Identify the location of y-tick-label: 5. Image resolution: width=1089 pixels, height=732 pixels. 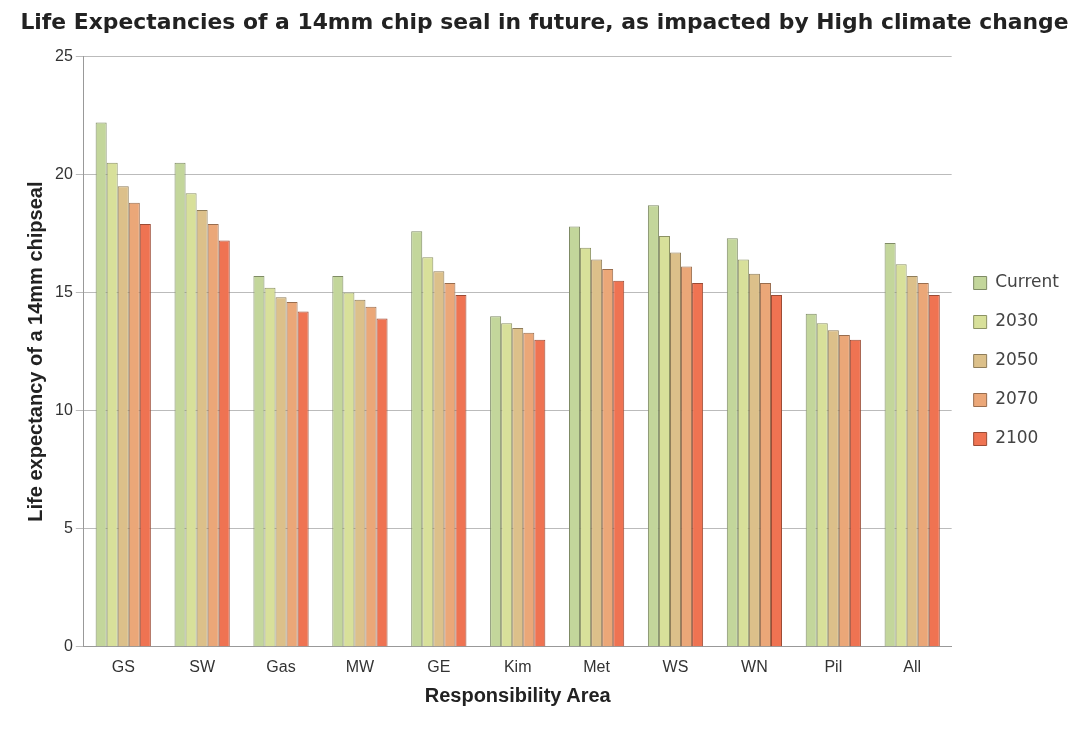
(68, 528).